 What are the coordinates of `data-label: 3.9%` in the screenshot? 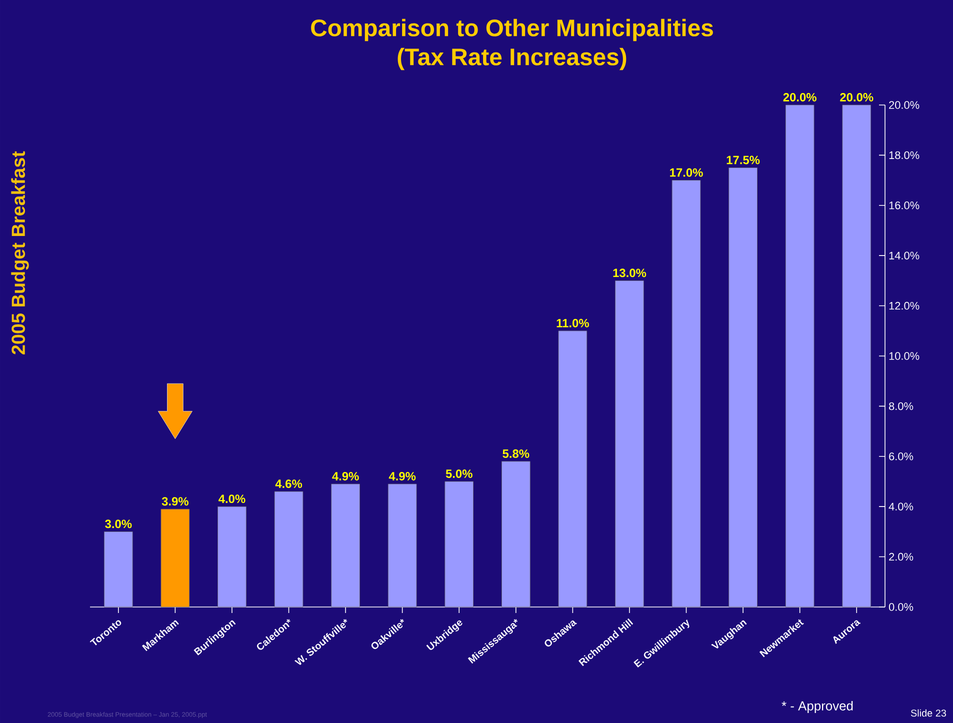 It's located at (175, 501).